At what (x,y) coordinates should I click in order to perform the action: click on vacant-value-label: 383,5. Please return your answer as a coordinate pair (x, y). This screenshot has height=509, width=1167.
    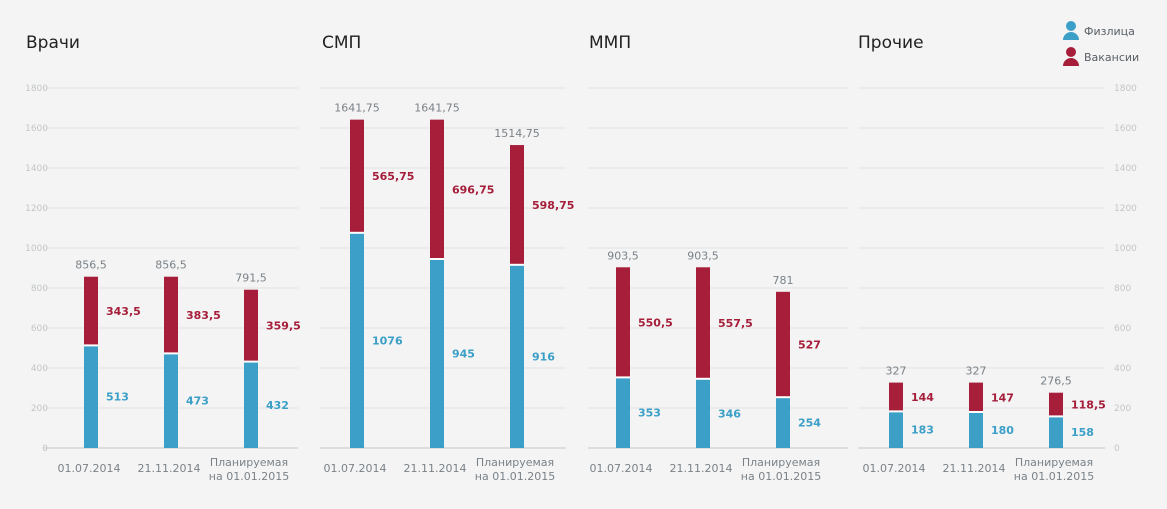
    Looking at the image, I should click on (203, 315).